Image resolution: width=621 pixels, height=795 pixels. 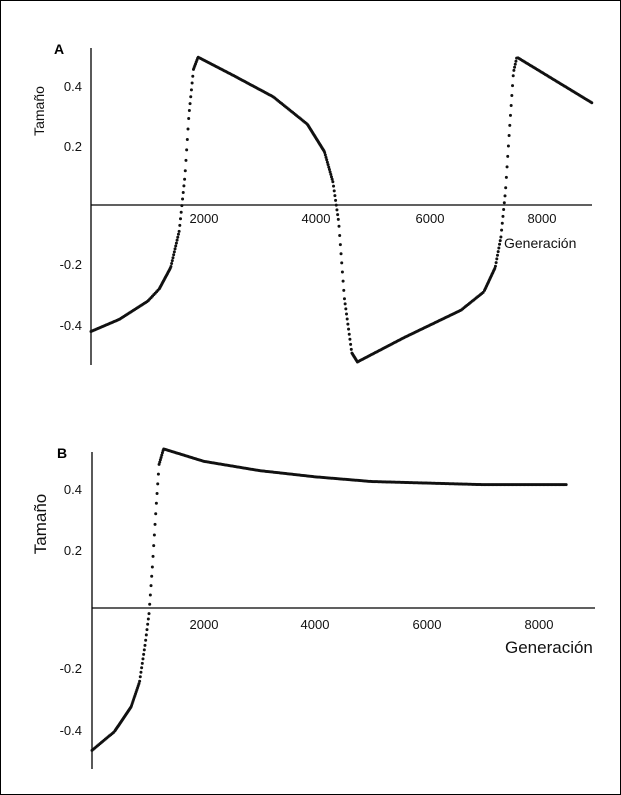 What do you see at coordinates (73, 146) in the screenshot?
I see `panel-a-y-tick-label: 0.2` at bounding box center [73, 146].